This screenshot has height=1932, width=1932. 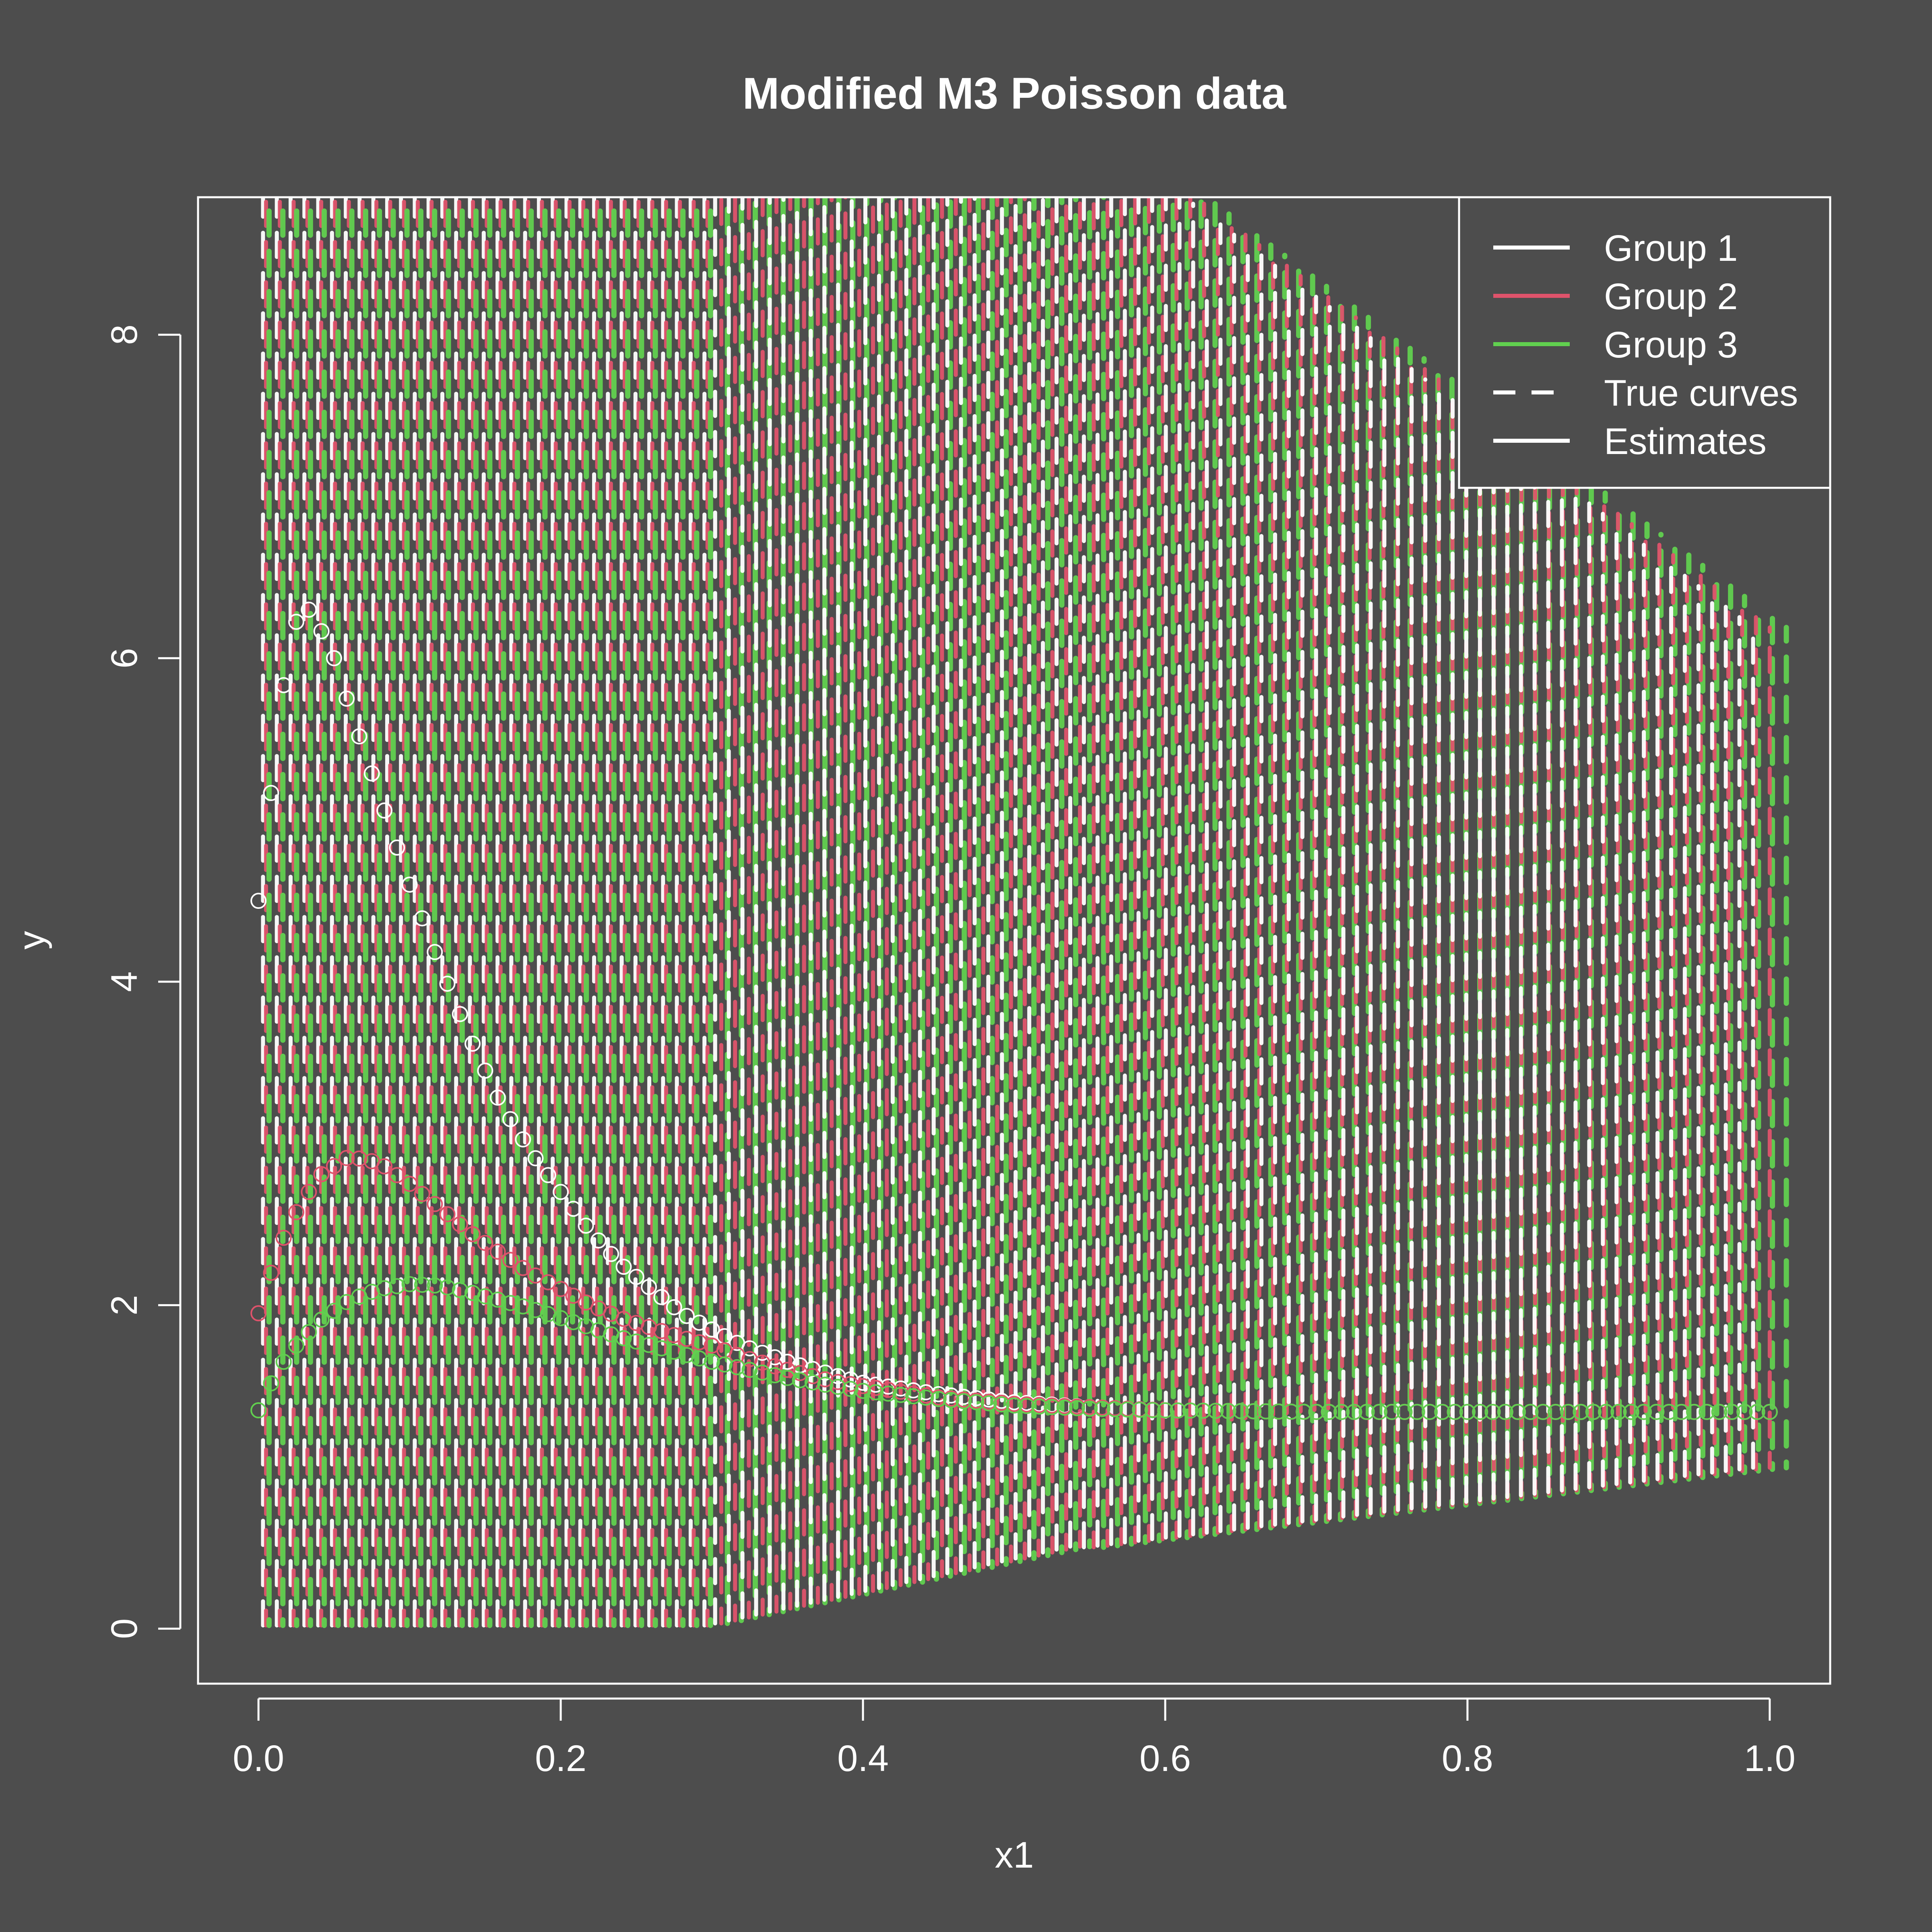 What do you see at coordinates (1014, 1348) in the screenshot?
I see `estimate-series` at bounding box center [1014, 1348].